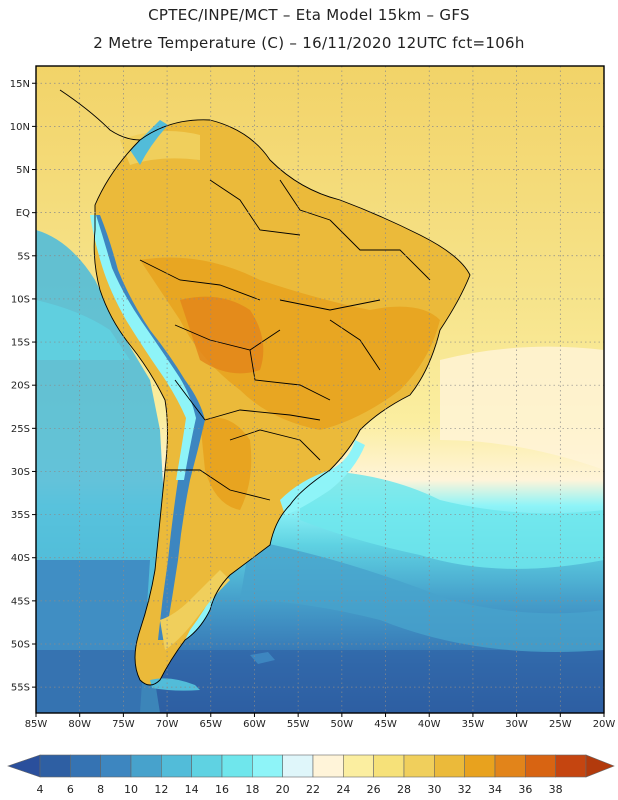  What do you see at coordinates (313, 789) in the screenshot?
I see `colorbar-label: 22` at bounding box center [313, 789].